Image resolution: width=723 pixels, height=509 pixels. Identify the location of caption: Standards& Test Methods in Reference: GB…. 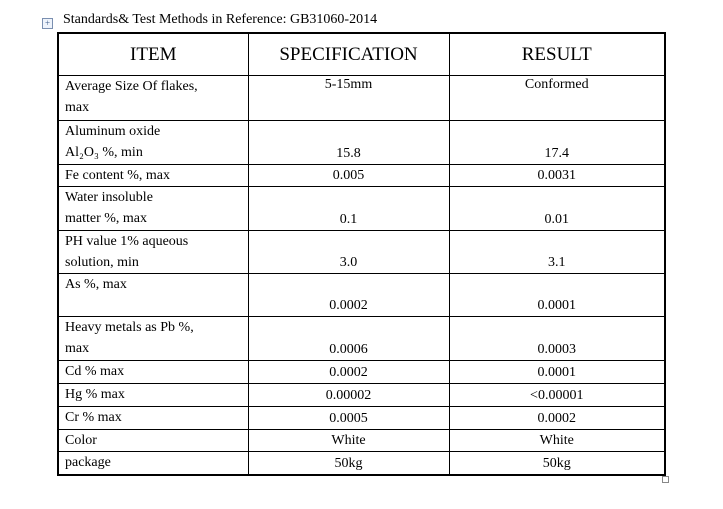
(220, 19).